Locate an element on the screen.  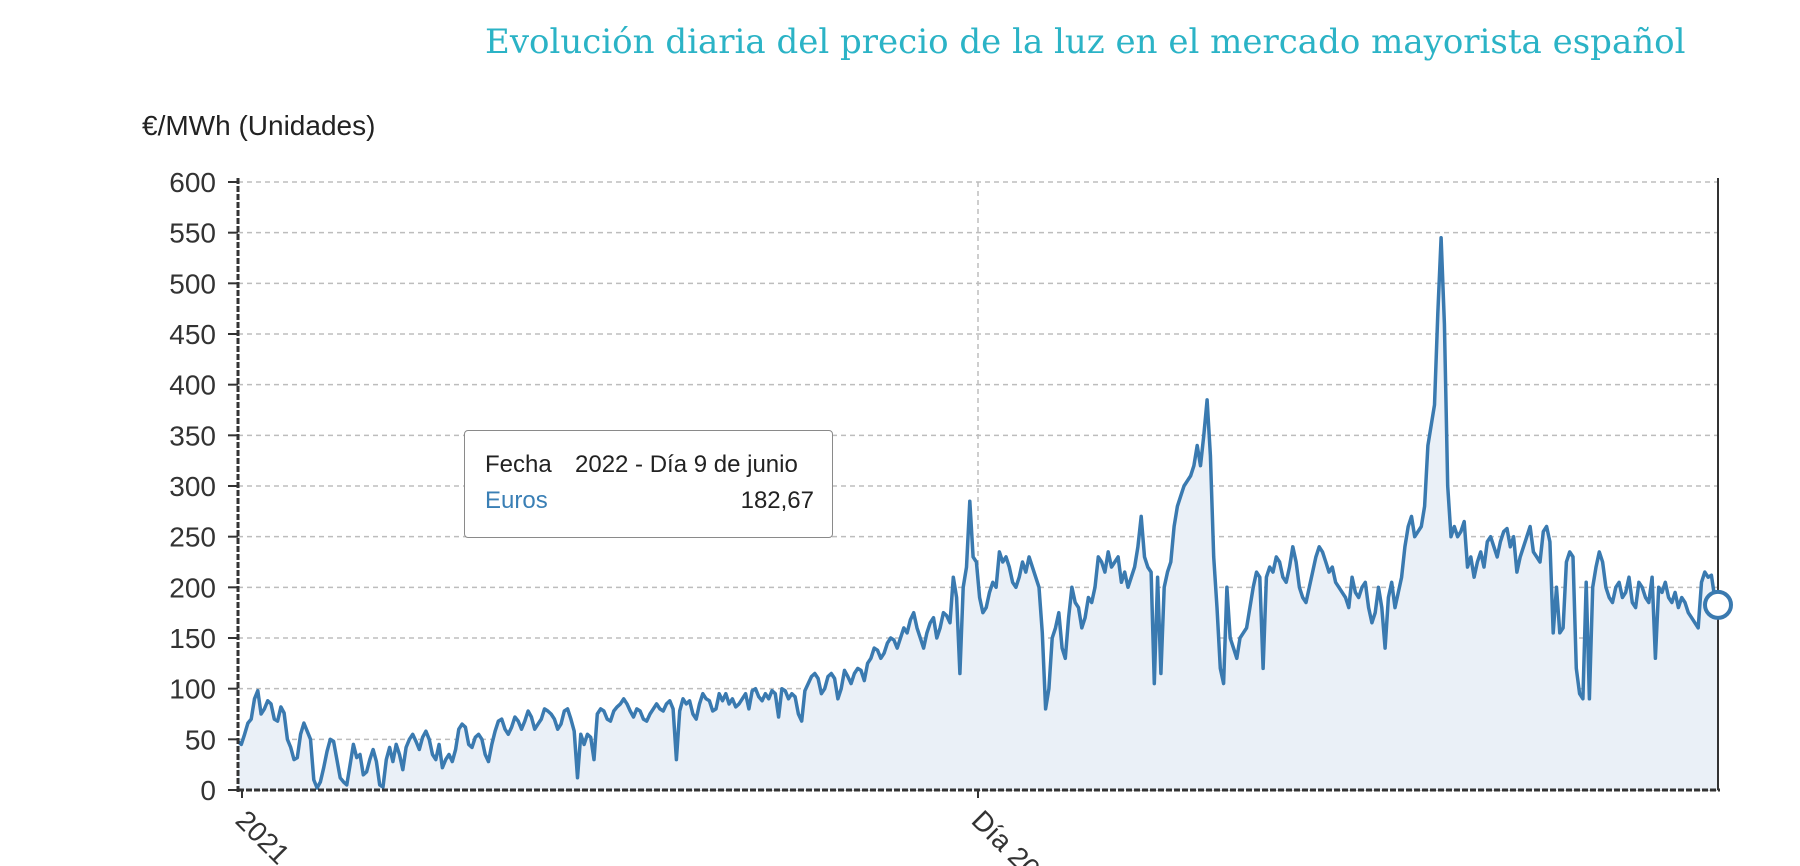
tooltip-date-label: Fecha is located at coordinates (518, 464).